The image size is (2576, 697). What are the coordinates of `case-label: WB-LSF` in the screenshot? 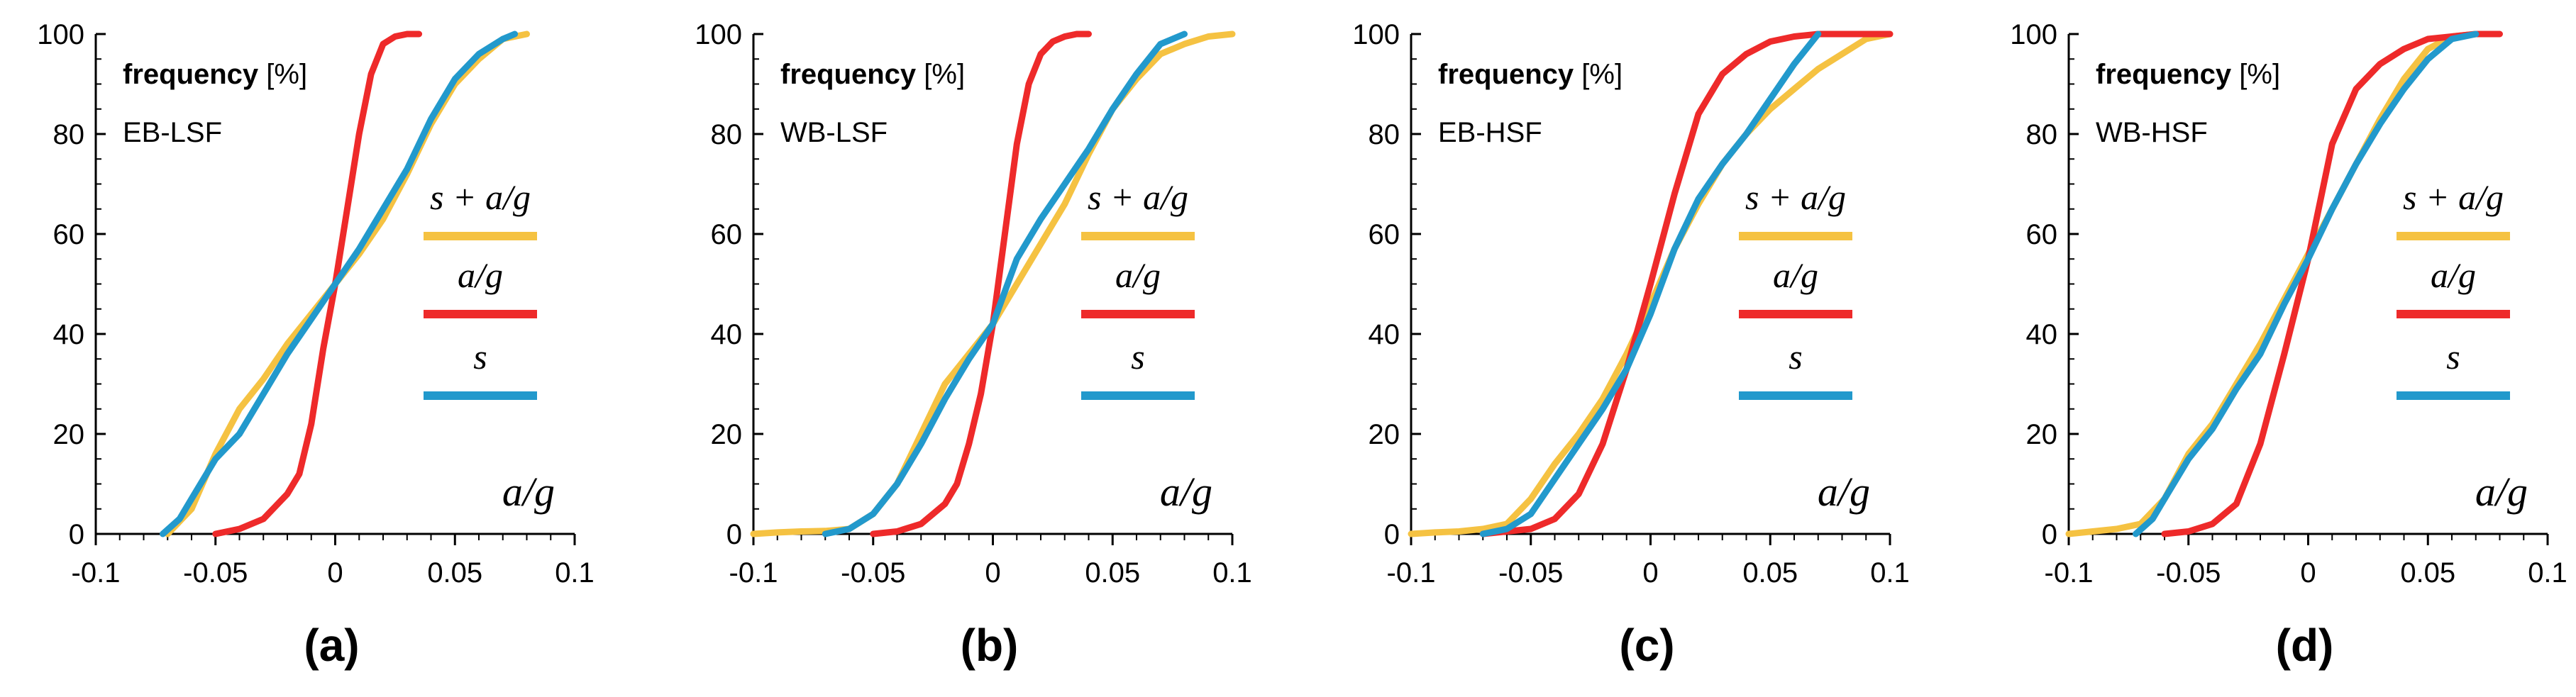 It's located at (834, 132).